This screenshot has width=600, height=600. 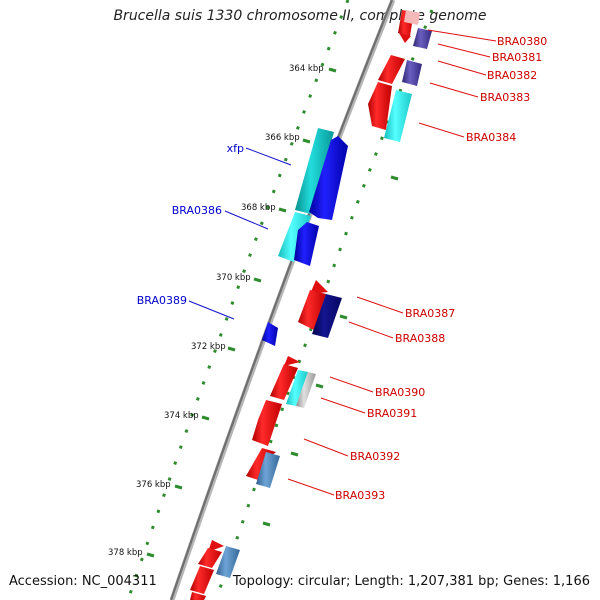 I want to click on leader-lines-left, so click(x=240, y=233).